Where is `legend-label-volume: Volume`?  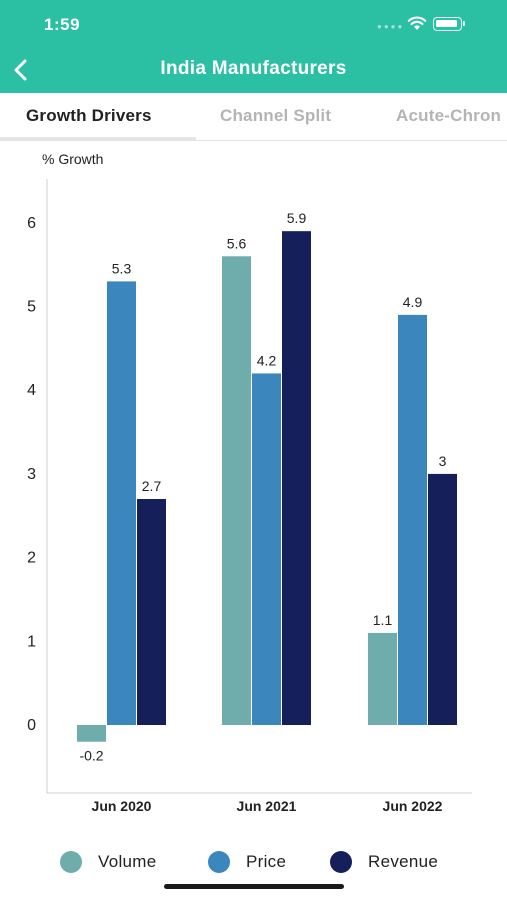 legend-label-volume: Volume is located at coordinates (127, 861).